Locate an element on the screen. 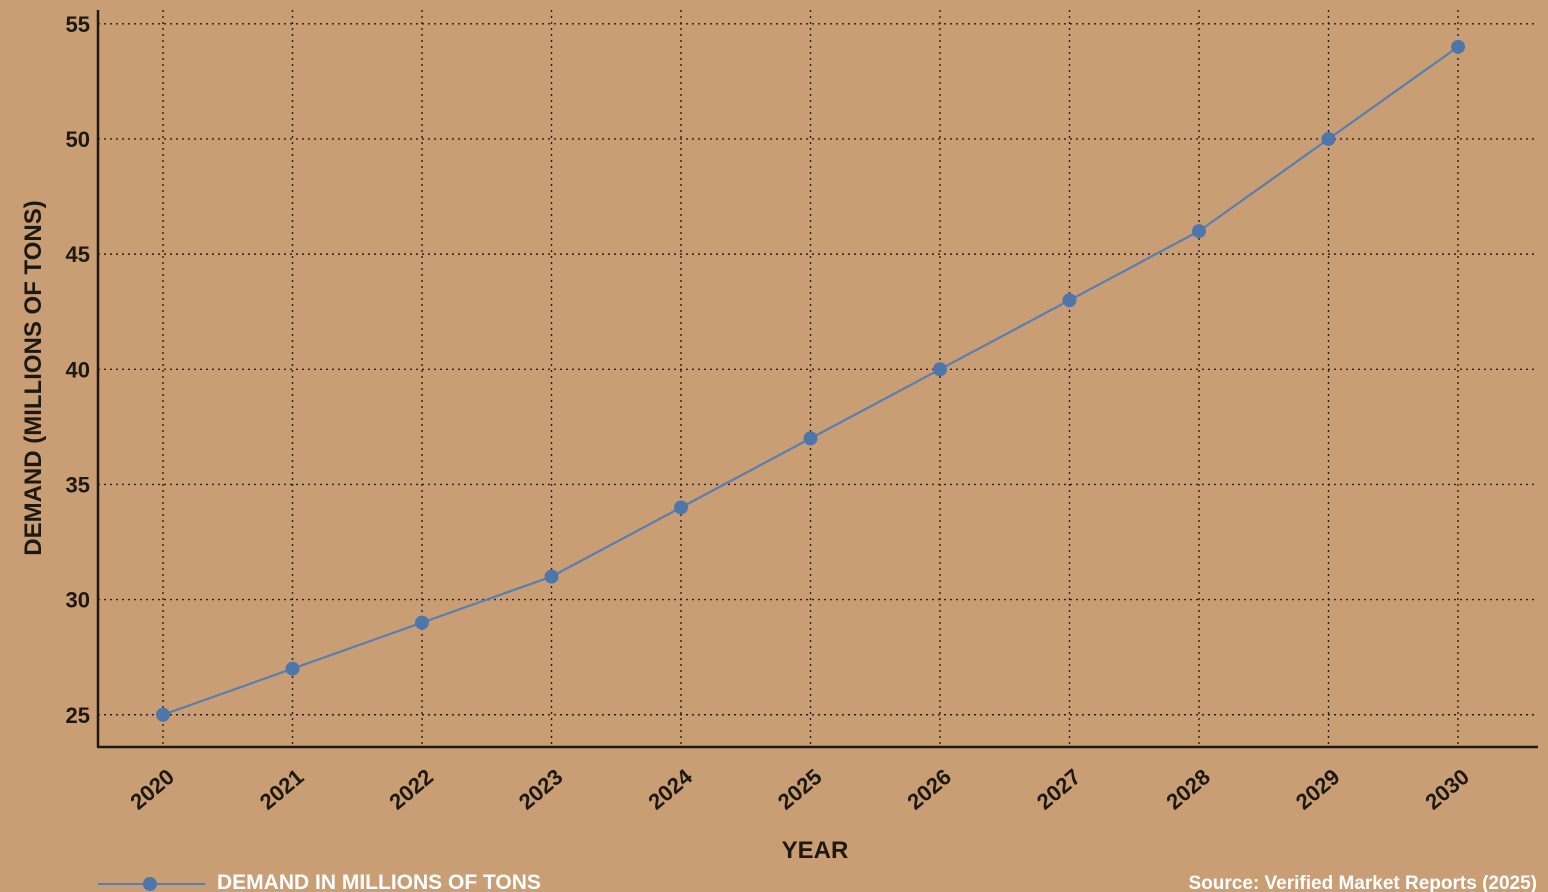 This screenshot has width=1548, height=892. x-tick-label: 2028 is located at coordinates (1188, 789).